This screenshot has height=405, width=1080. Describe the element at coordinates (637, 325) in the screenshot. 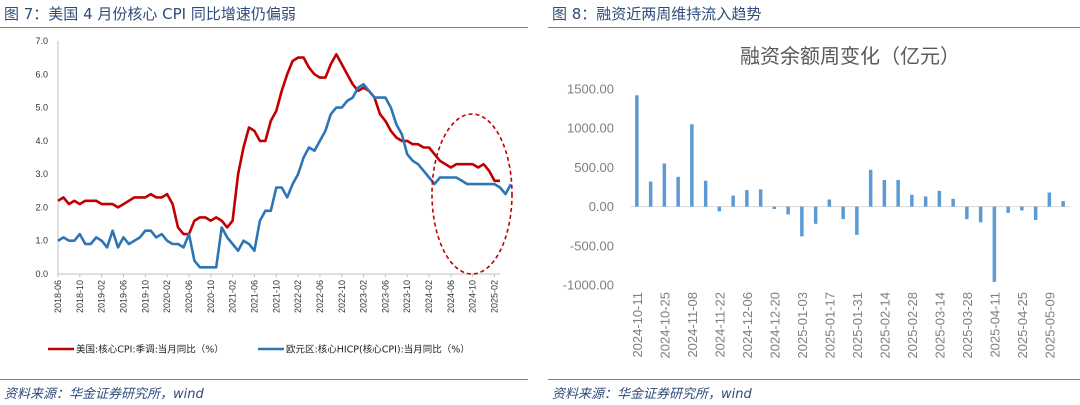

I see `x-tick-label: 2024-10-11` at that location.